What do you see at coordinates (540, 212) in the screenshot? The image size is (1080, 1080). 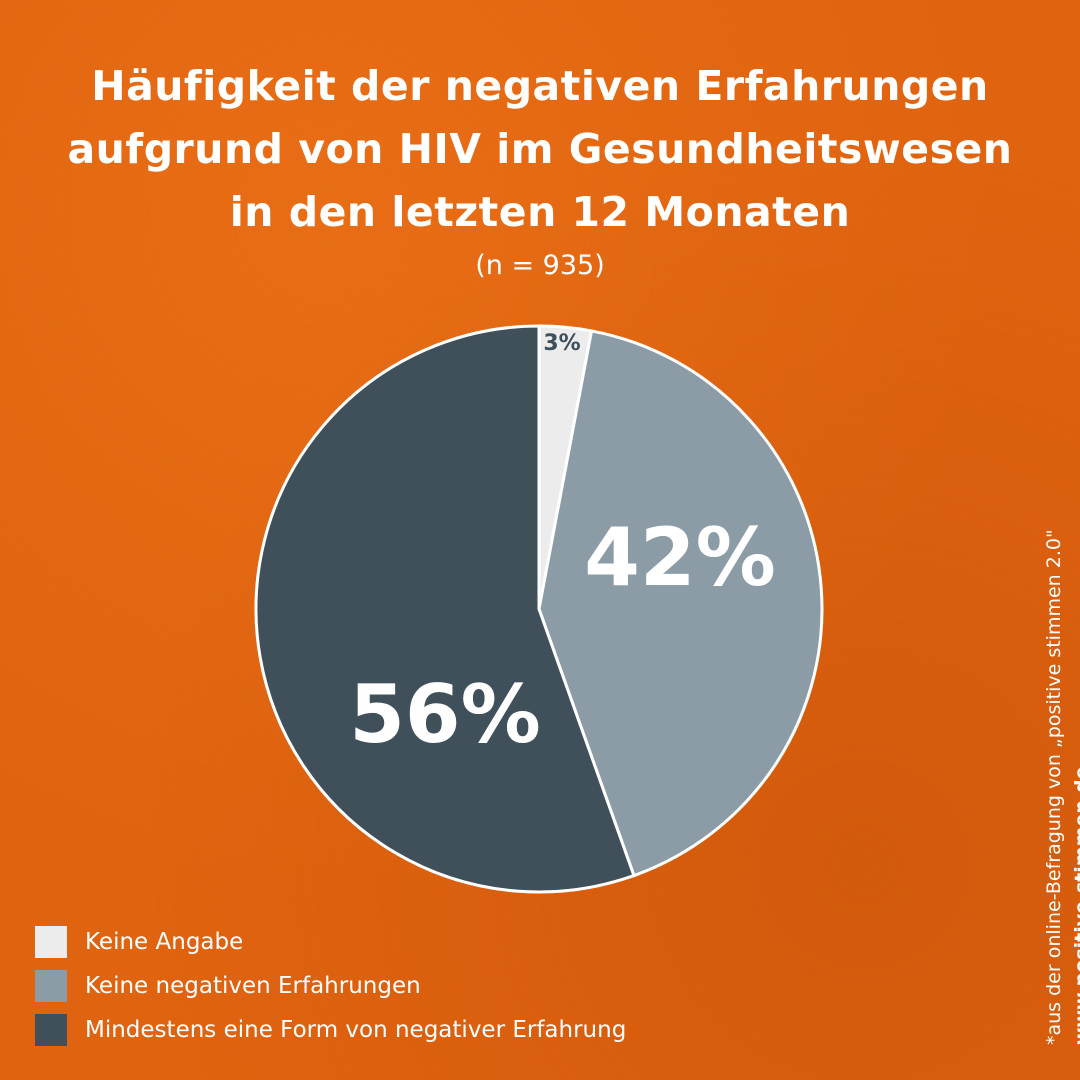 I see `title-line: in den letzten 12 Monaten` at bounding box center [540, 212].